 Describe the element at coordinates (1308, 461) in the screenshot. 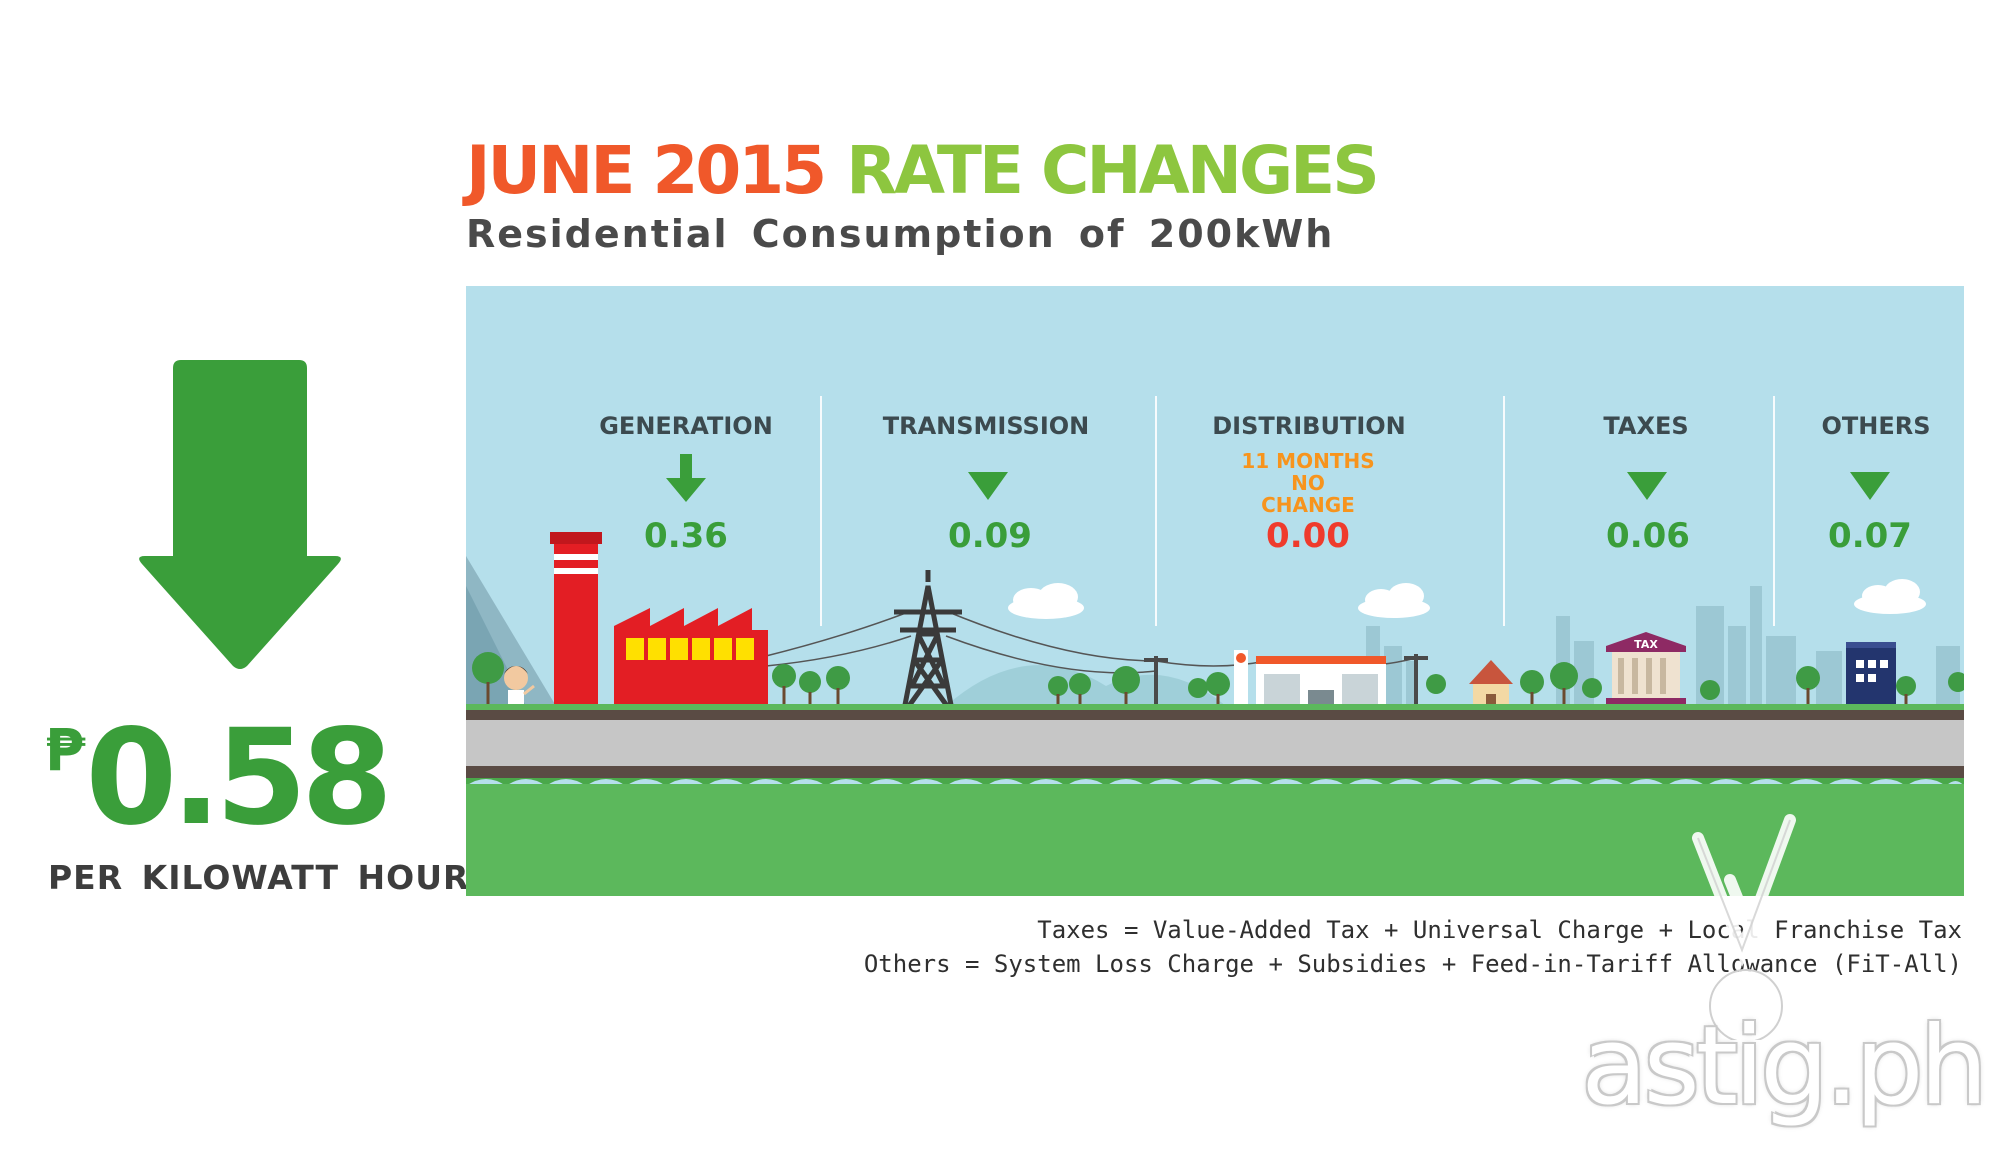

I see `note-line: 11 MONTHS` at that location.